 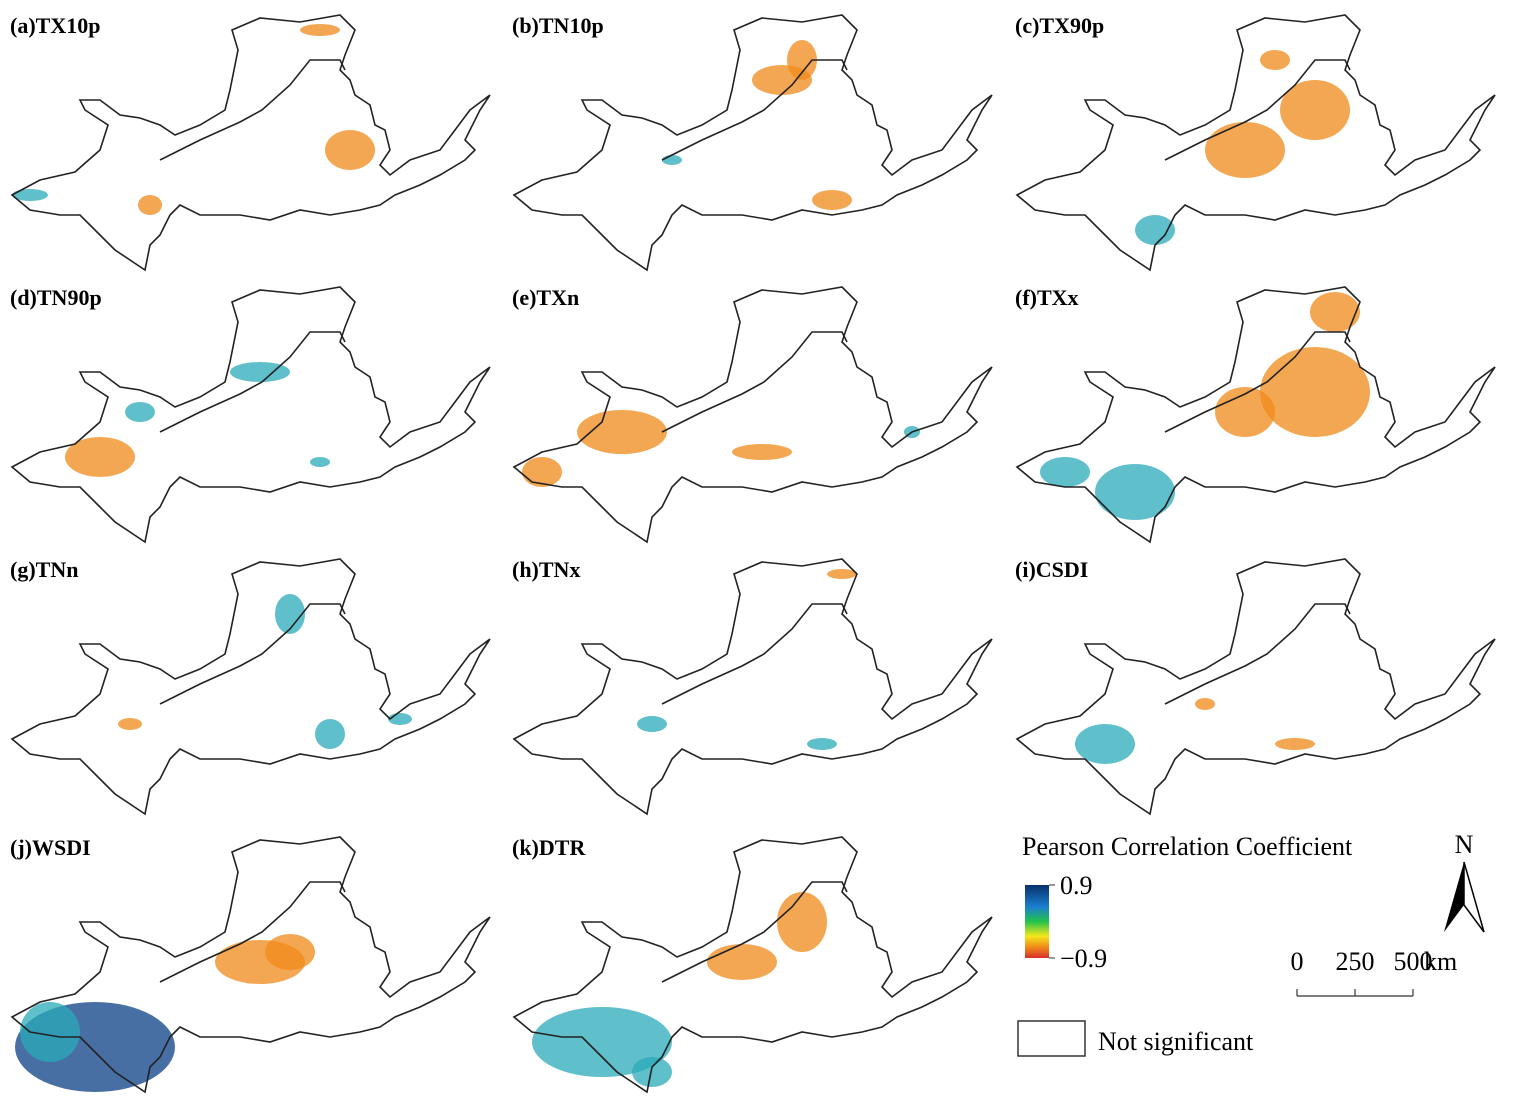 I want to click on map-panel: (k)DTR, so click(x=752, y=964).